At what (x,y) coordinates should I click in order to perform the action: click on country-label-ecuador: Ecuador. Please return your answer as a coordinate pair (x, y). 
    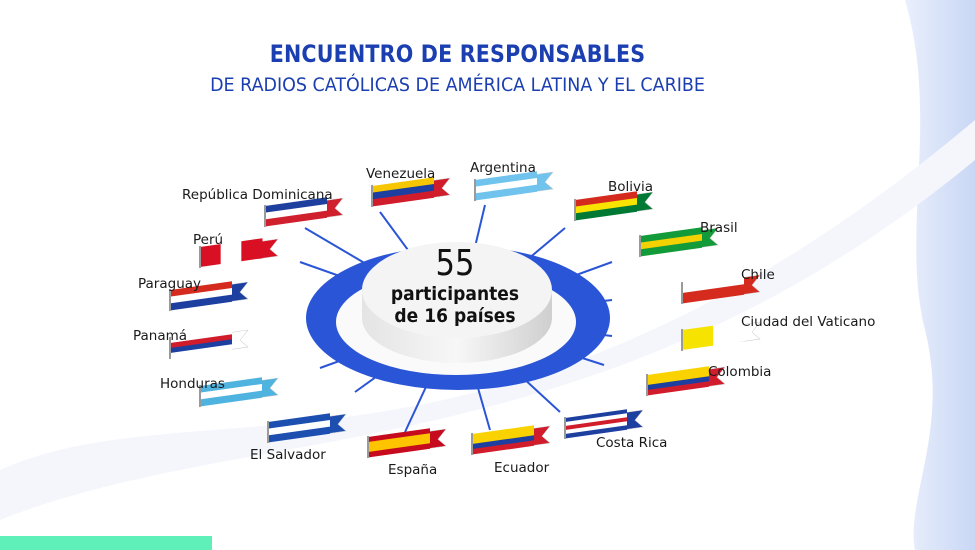
    Looking at the image, I should click on (522, 468).